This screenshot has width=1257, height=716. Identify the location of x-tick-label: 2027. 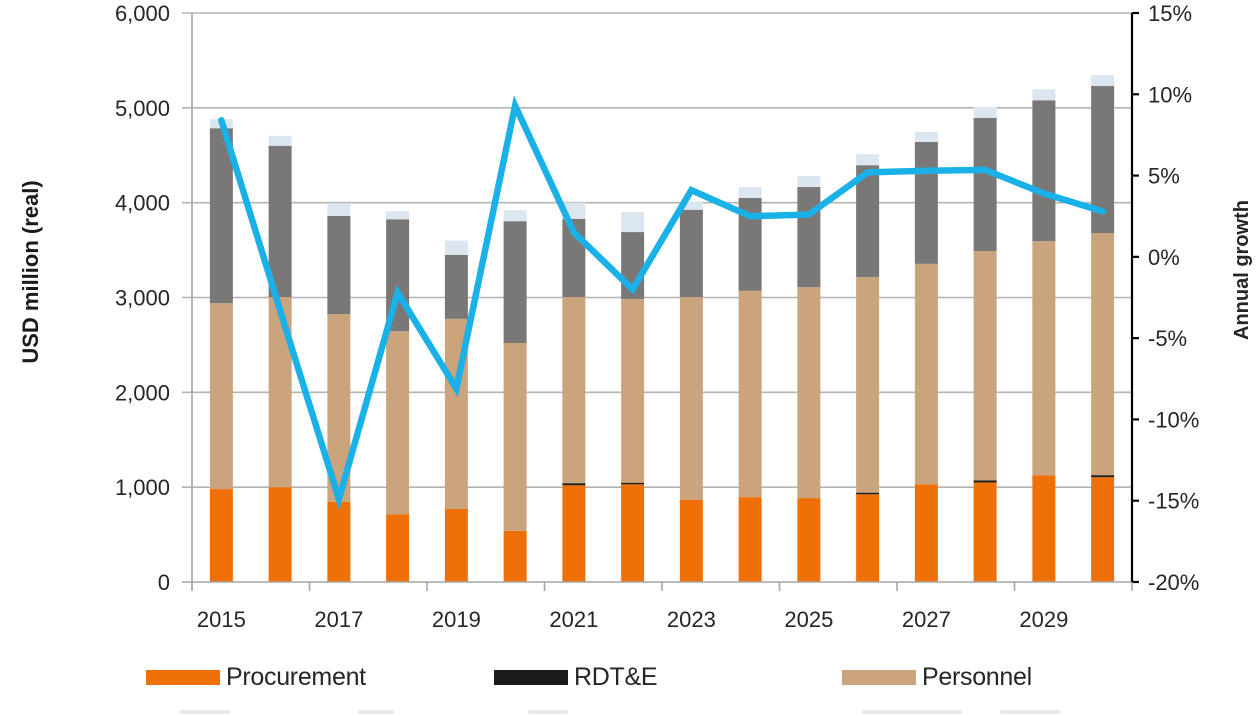
(926, 619).